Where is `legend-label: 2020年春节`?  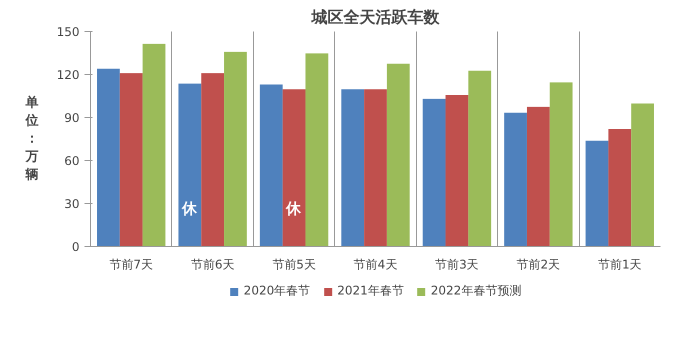
legend-label: 2020年春节 is located at coordinates (277, 291).